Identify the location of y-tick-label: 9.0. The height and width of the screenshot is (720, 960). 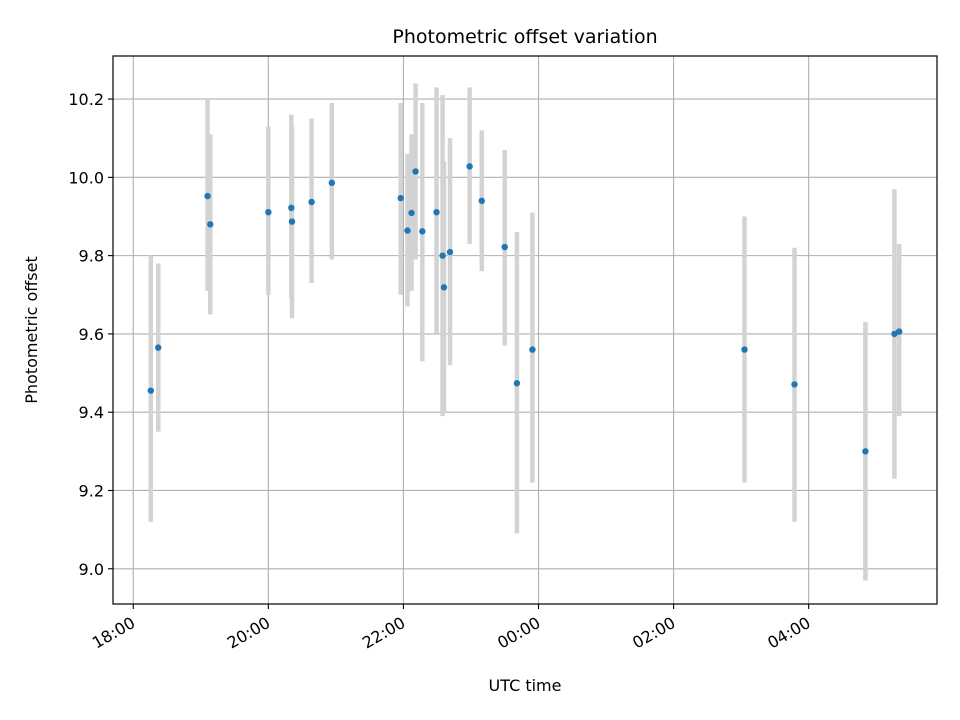
(91, 569).